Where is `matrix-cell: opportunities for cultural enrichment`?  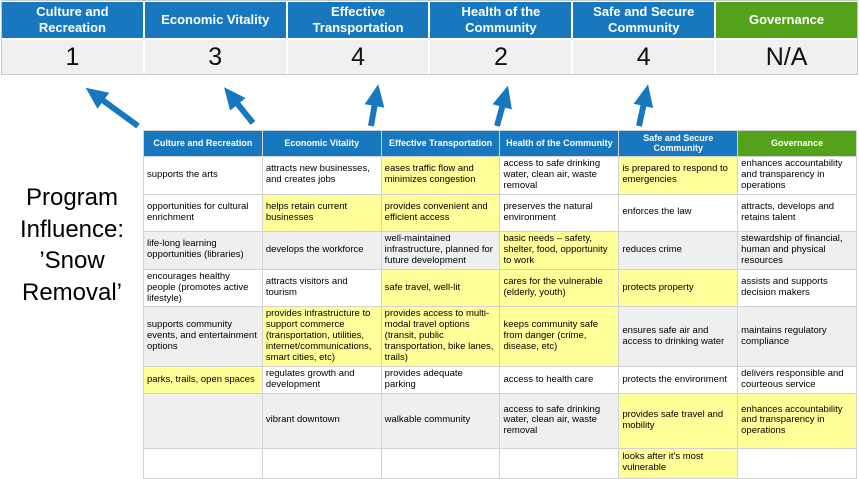
matrix-cell: opportunities for cultural enrichment is located at coordinates (203, 212).